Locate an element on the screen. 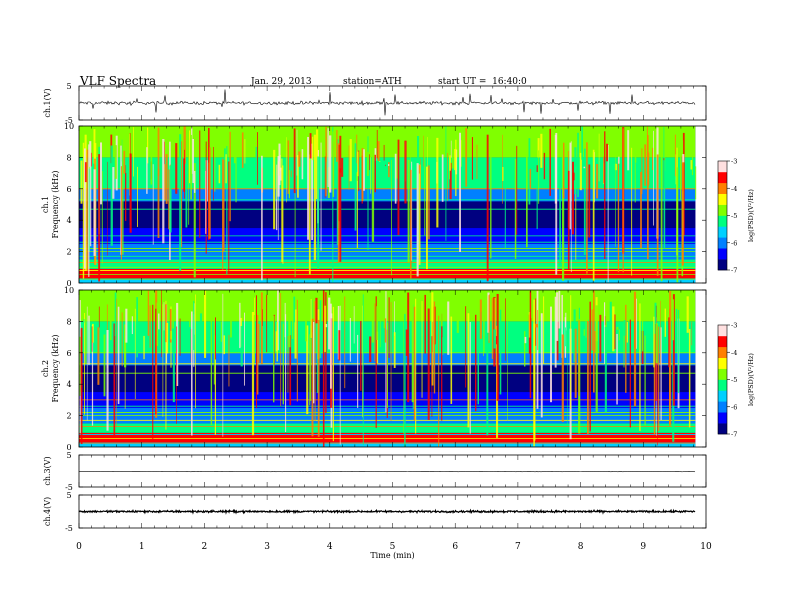 Image resolution: width=792 pixels, height=612 pixels. x-tick-label: 7 is located at coordinates (518, 547).